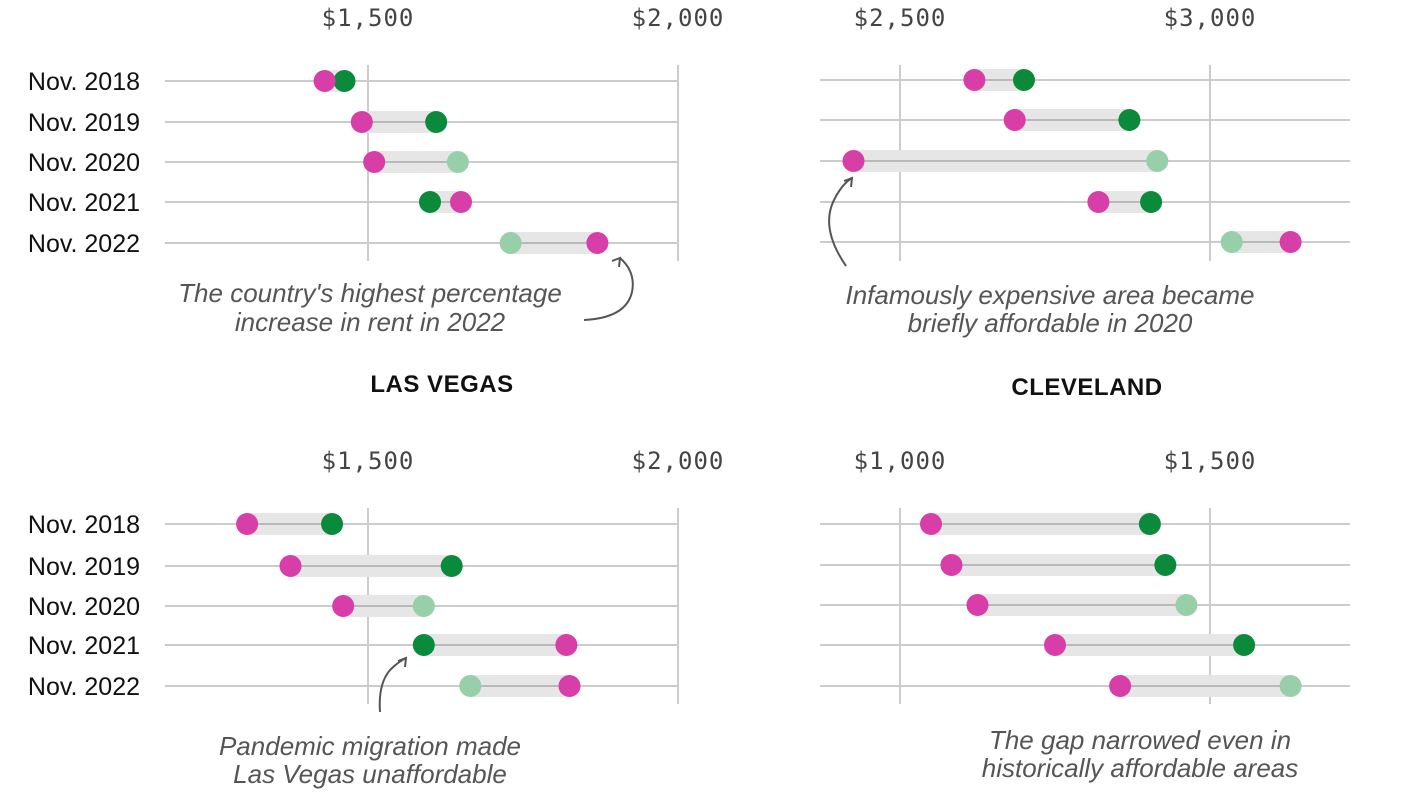 This screenshot has width=1422, height=800. What do you see at coordinates (370, 746) in the screenshot?
I see `annotation-line-1: Pandemic migration made` at bounding box center [370, 746].